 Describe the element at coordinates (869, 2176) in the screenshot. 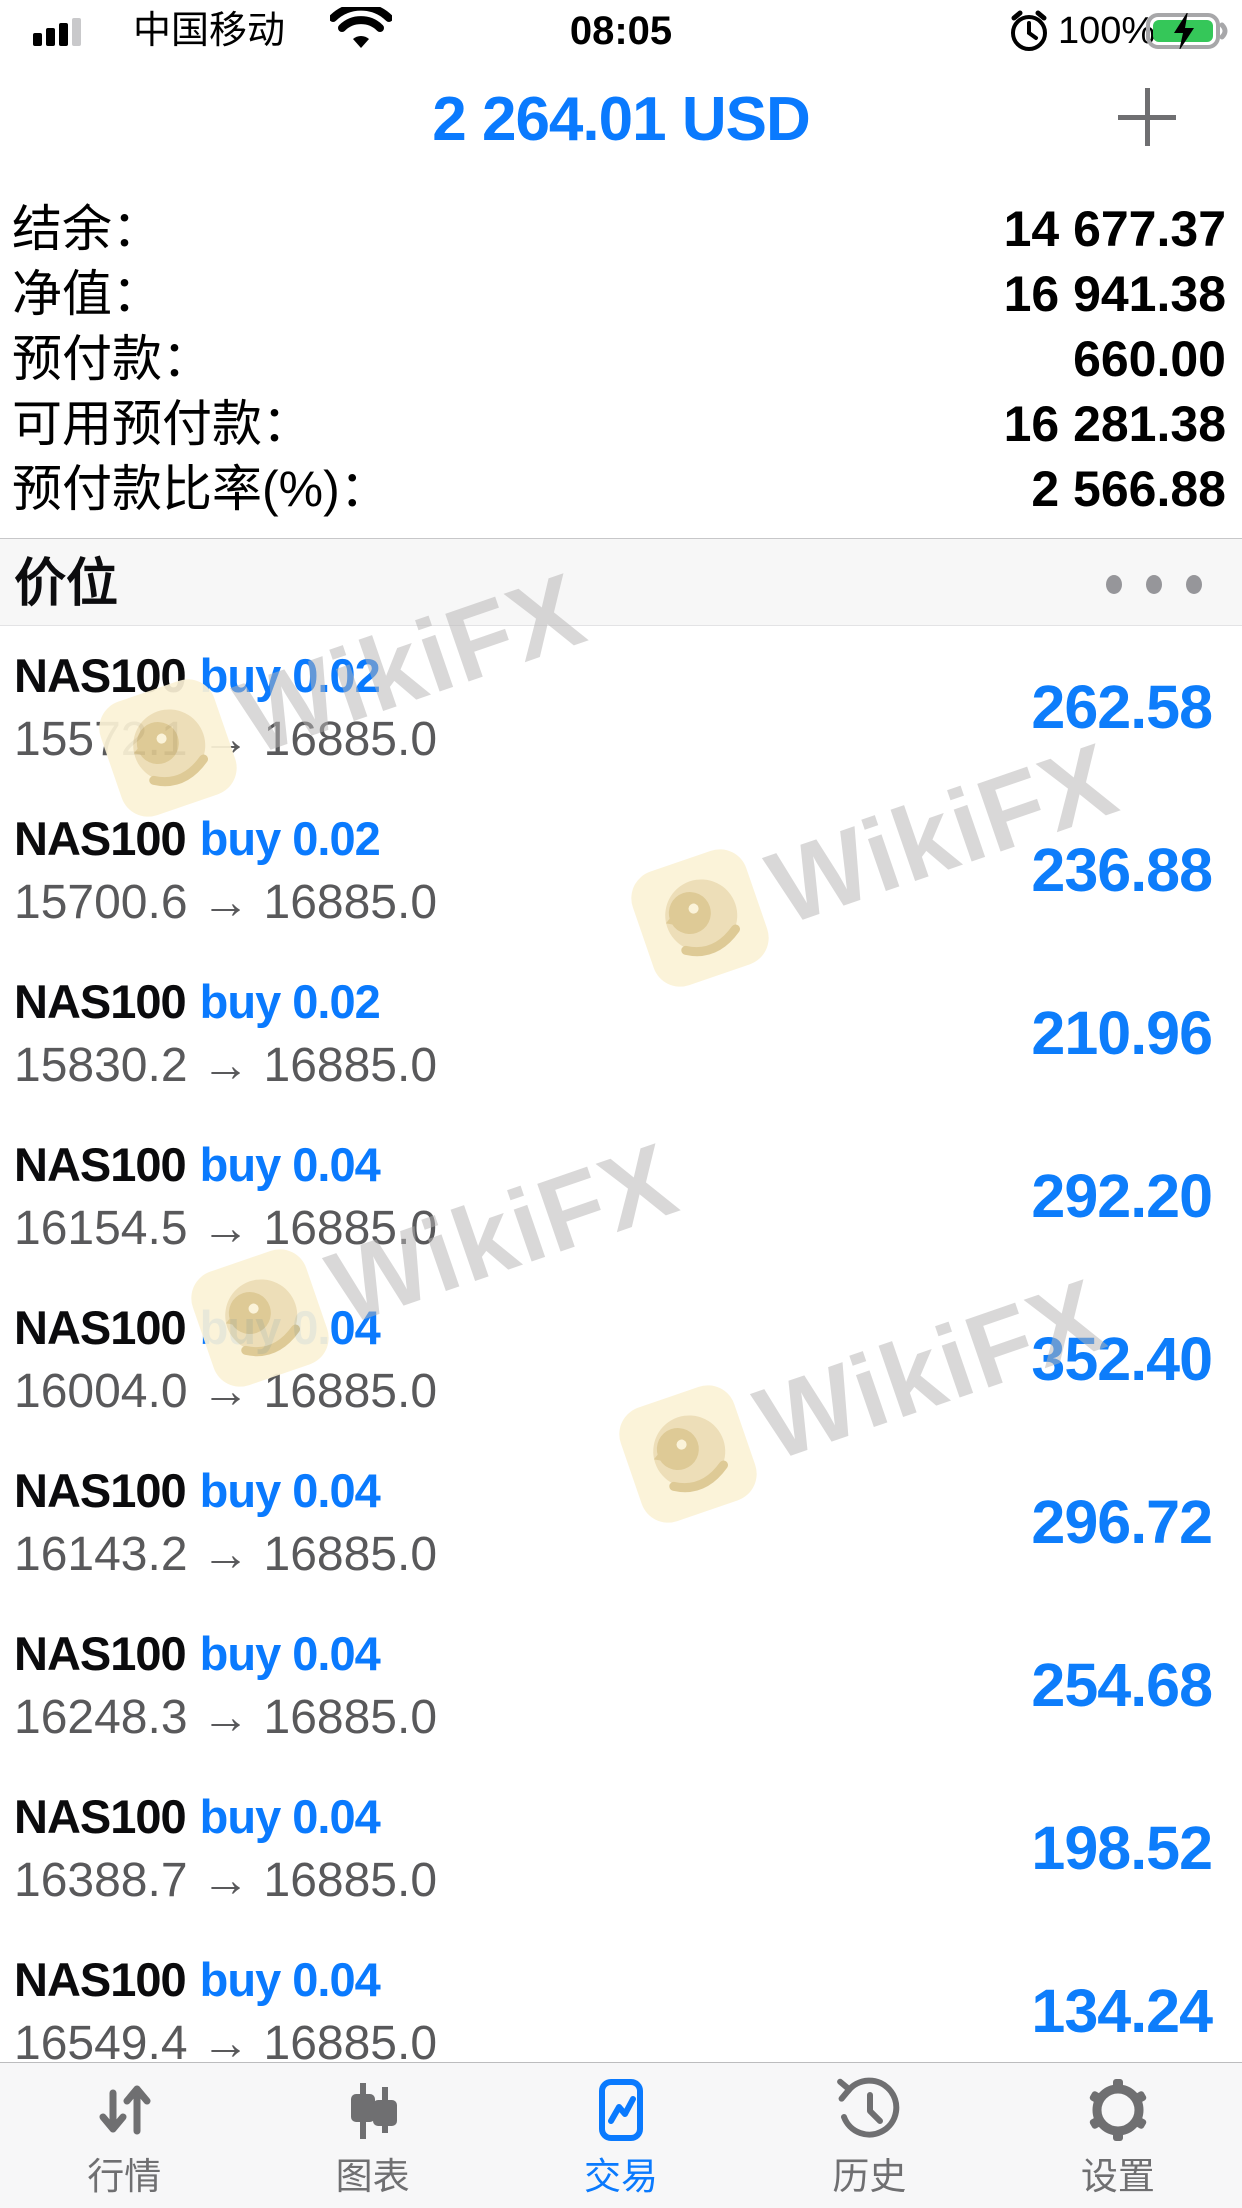

I see `tab-label: 历史` at that location.